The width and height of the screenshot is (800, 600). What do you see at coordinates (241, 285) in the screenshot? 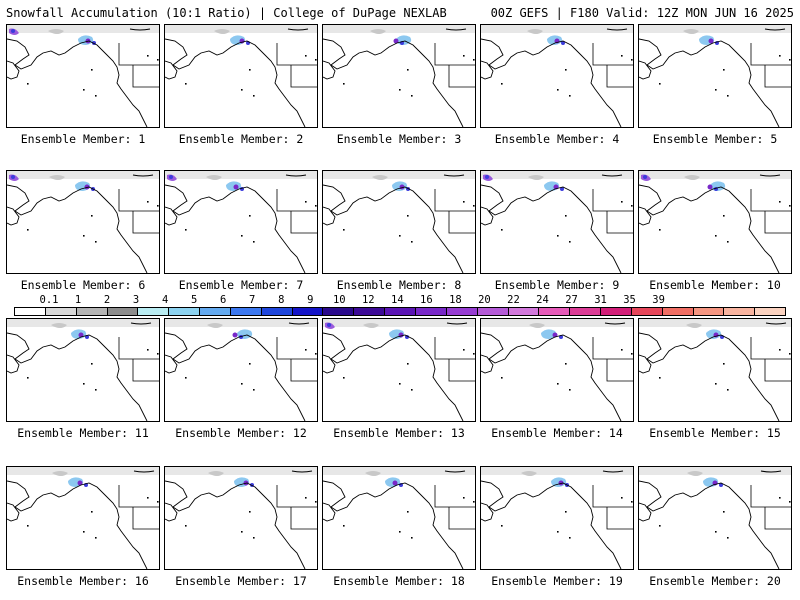
I see `ensemble-member-label: Ensemble Member: 7` at bounding box center [241, 285].